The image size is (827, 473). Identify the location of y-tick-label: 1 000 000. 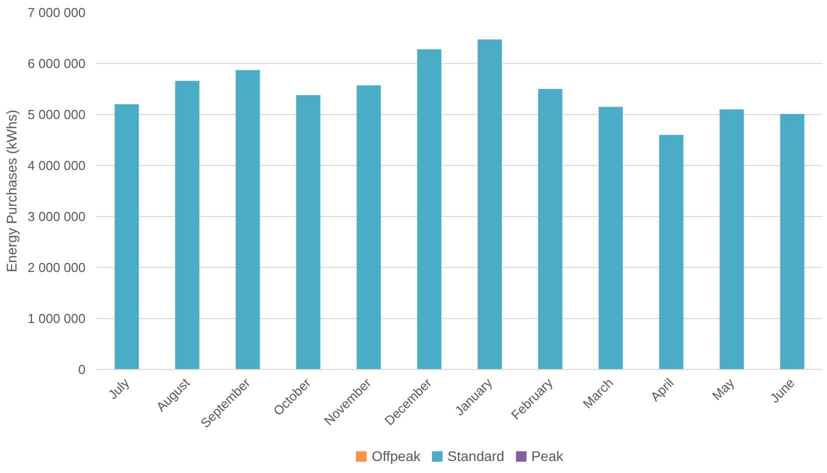
(57, 318).